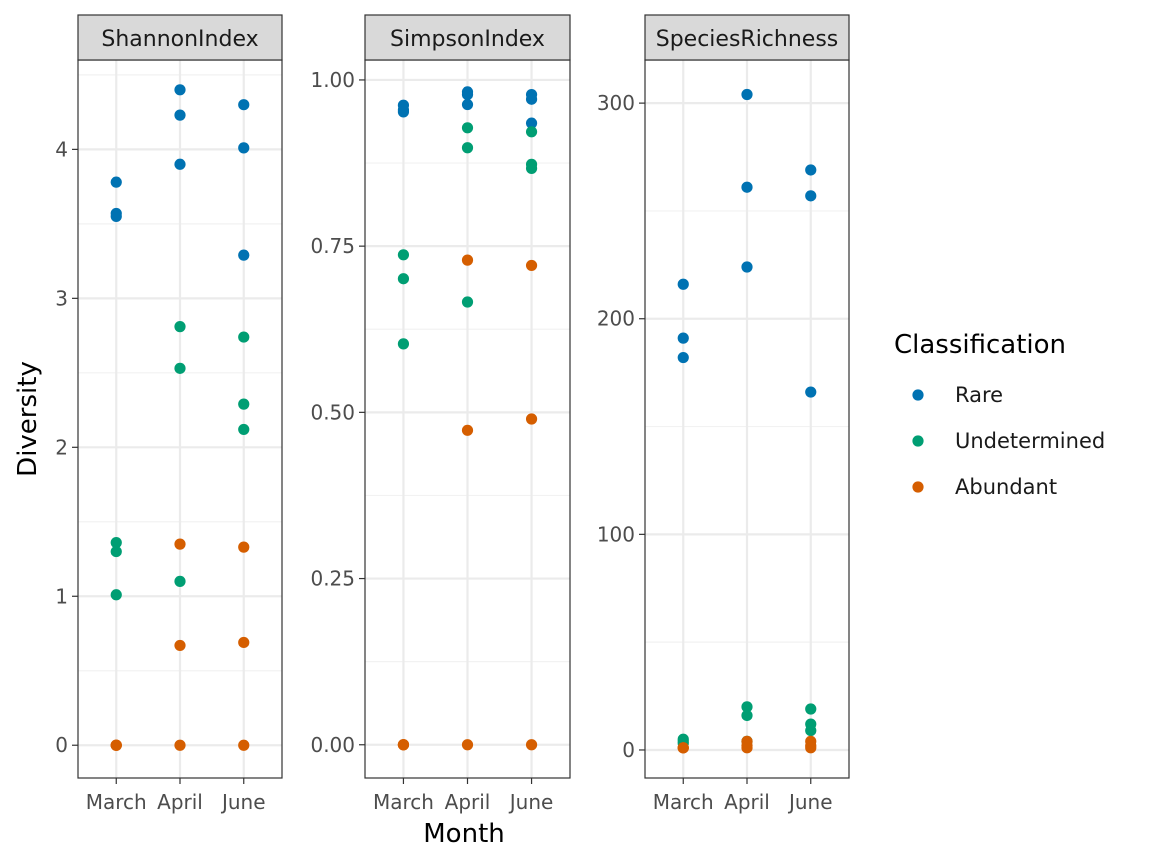 This screenshot has width=1152, height=864. Describe the element at coordinates (28, 419) in the screenshot. I see `y-axis-title: Diversity` at that location.